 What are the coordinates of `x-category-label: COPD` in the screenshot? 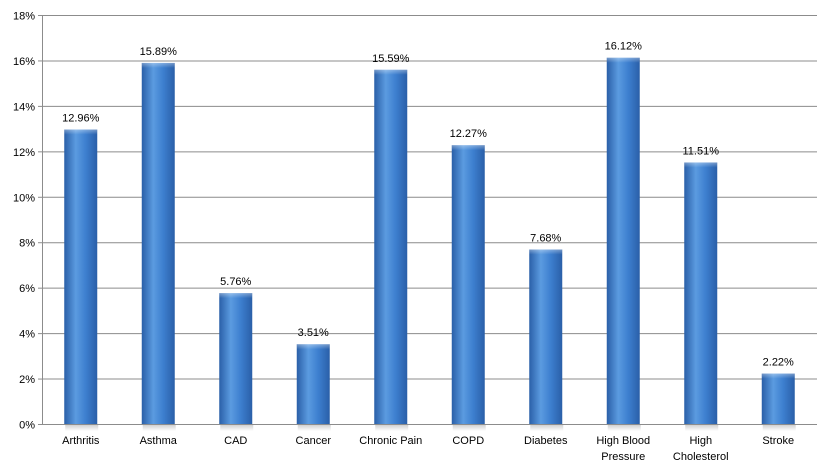 It's located at (468, 441).